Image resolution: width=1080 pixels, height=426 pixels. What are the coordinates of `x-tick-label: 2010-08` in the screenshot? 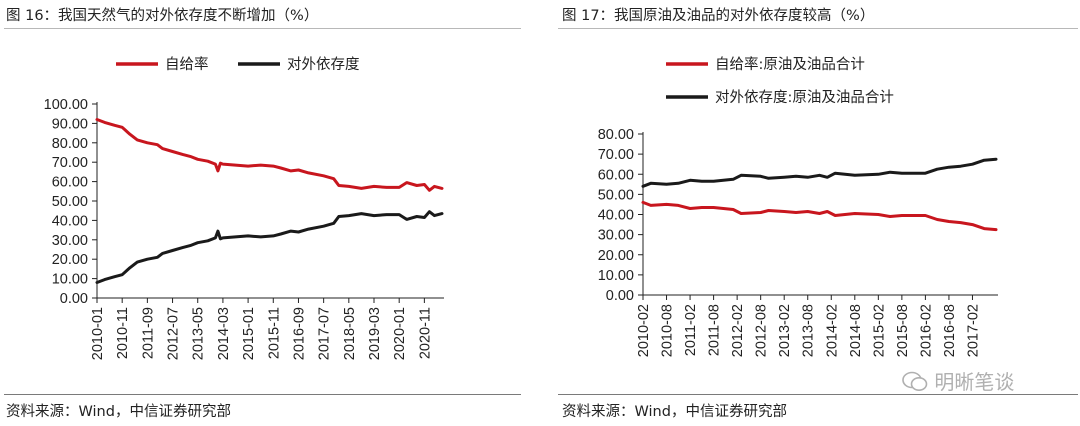 It's located at (668, 330).